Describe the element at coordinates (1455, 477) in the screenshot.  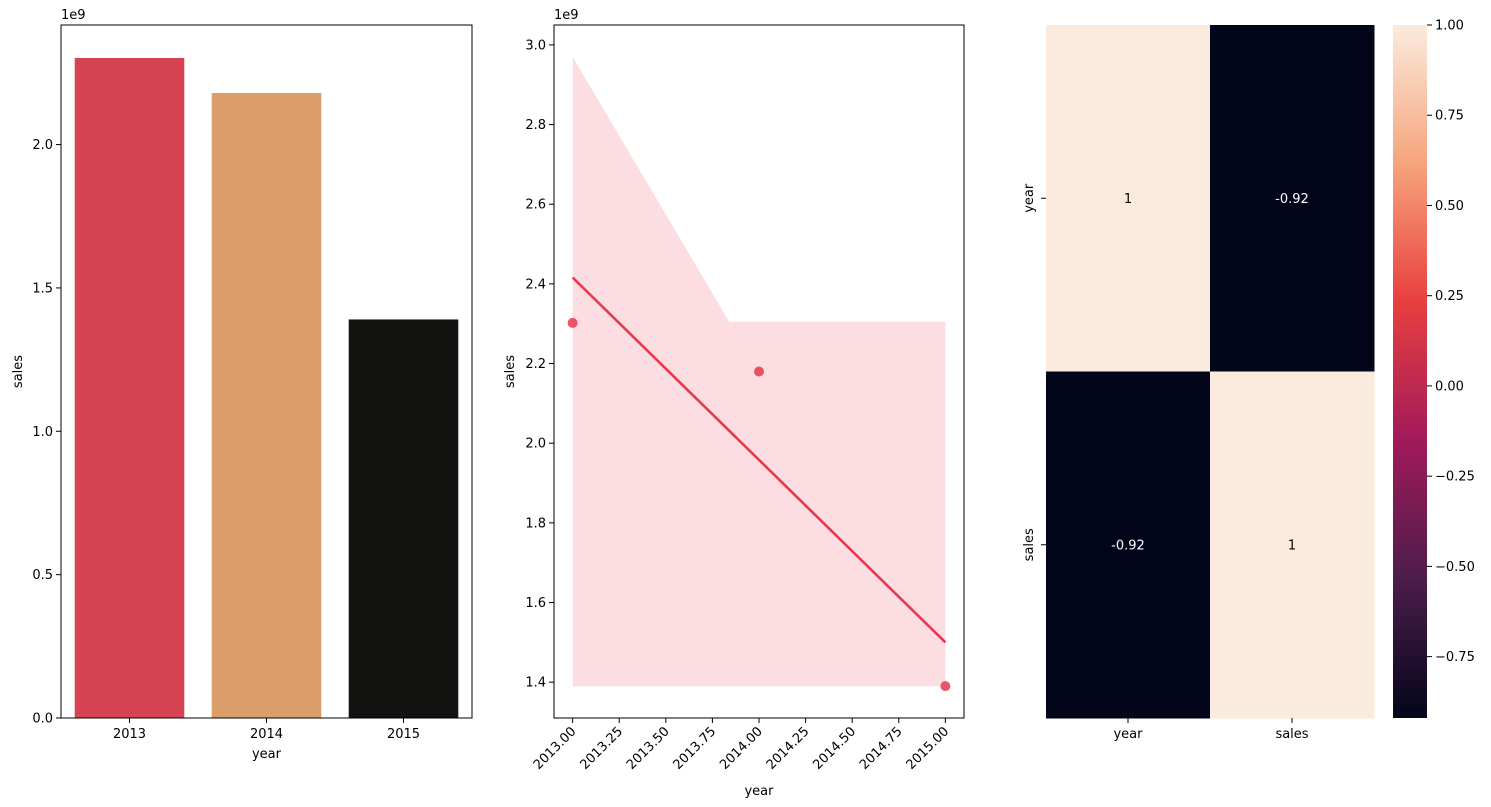
I see `colorbar-tick-label: −0.25` at that location.